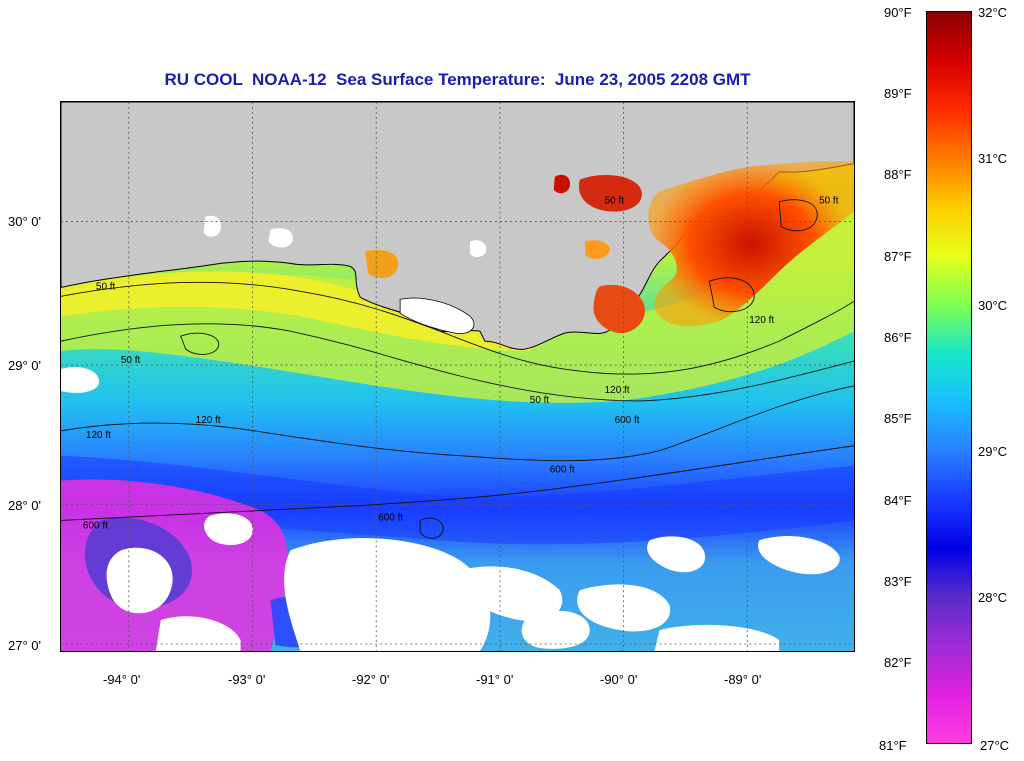 This screenshot has width=1024, height=761. What do you see at coordinates (995, 745) in the screenshot?
I see `celsius-label: 27°C` at bounding box center [995, 745].